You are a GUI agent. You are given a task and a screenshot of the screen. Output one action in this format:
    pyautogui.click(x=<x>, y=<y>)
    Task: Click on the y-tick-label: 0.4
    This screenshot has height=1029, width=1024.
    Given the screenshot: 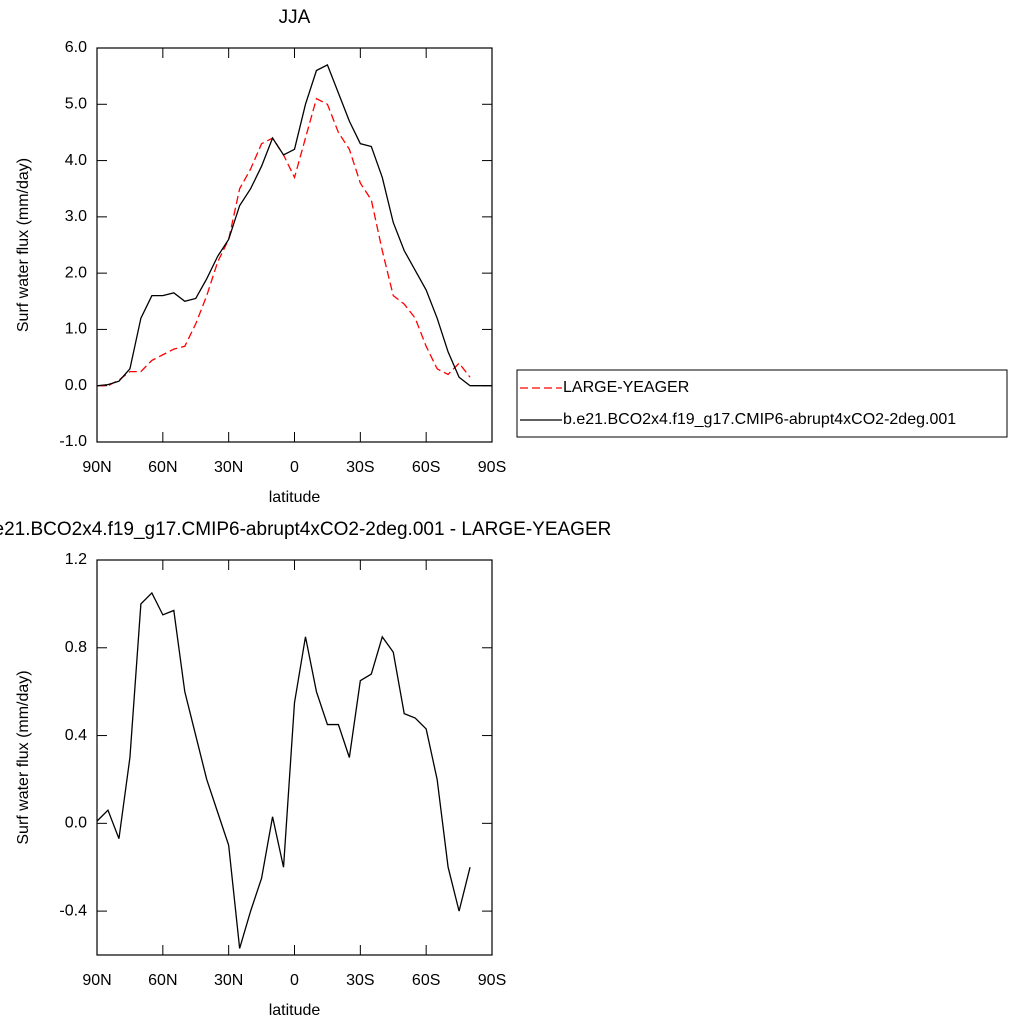 What is the action you would take?
    pyautogui.click(x=76, y=735)
    